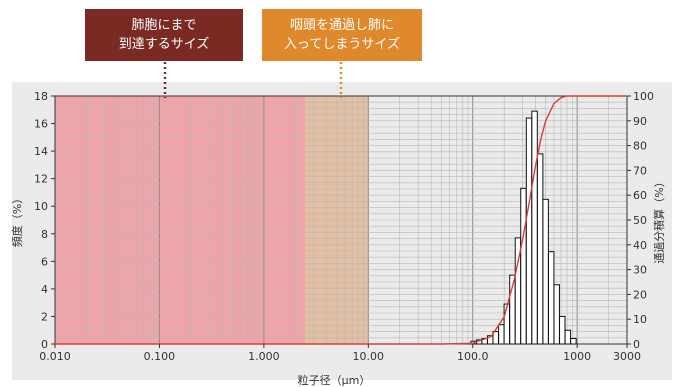 This screenshot has height=387, width=684. I want to click on x-axis-title: 粒子径（μm）, so click(334, 380).